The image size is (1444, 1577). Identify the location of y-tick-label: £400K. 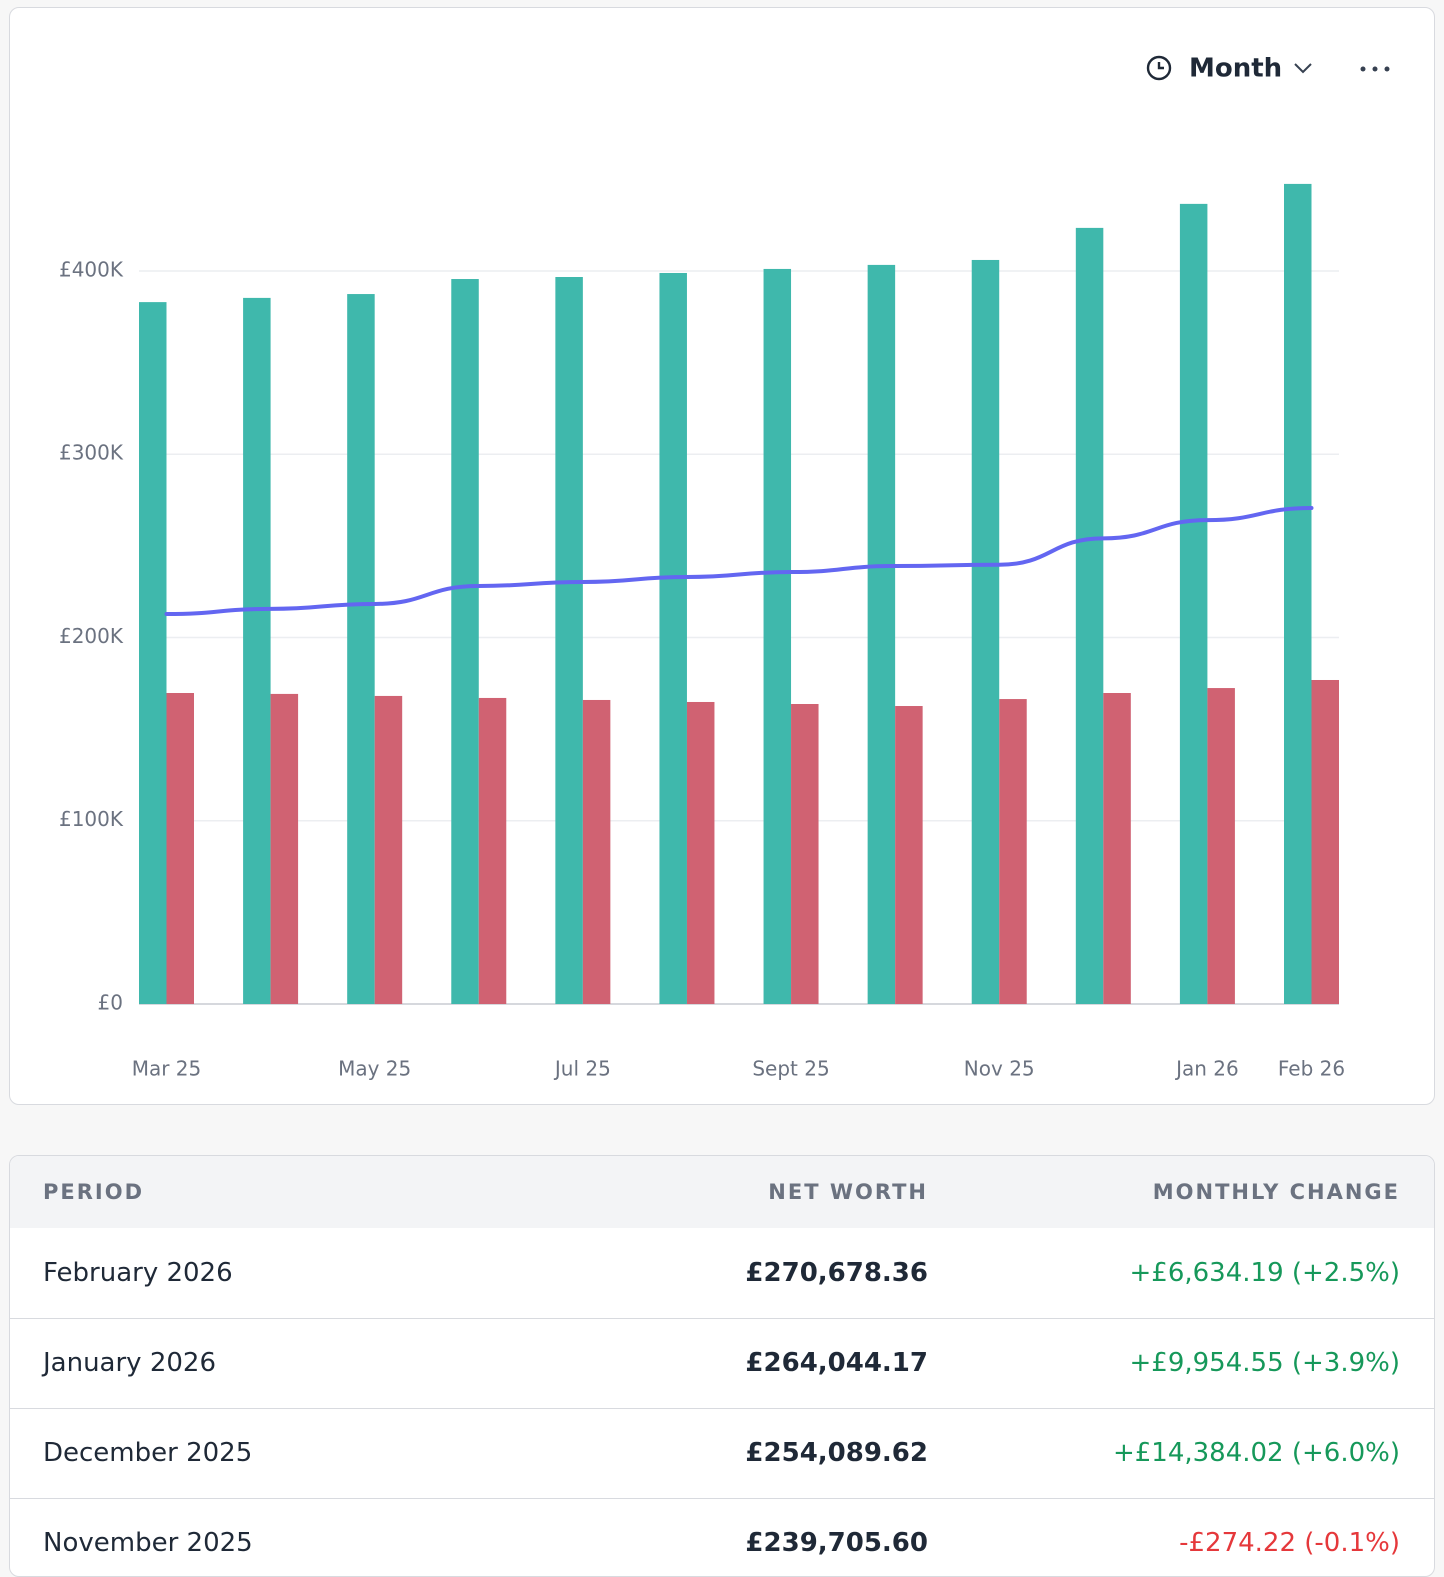
(91, 269).